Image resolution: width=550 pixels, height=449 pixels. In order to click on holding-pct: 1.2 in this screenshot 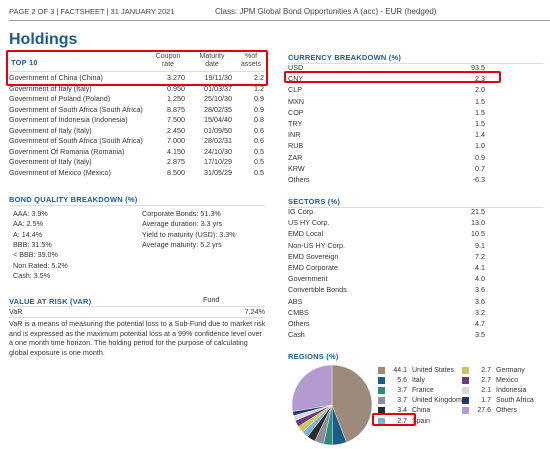, I will do `click(259, 88)`.